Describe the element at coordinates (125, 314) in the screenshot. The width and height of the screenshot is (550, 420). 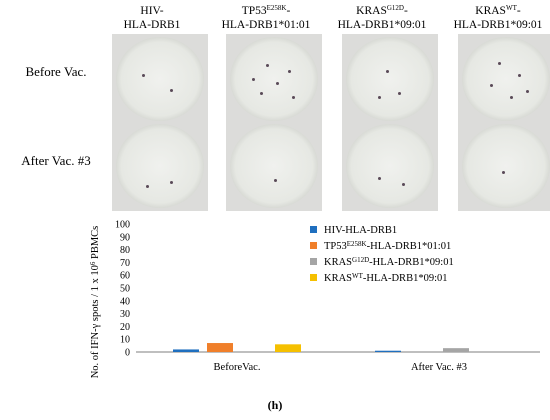
I see `y-tick-label: 30` at that location.